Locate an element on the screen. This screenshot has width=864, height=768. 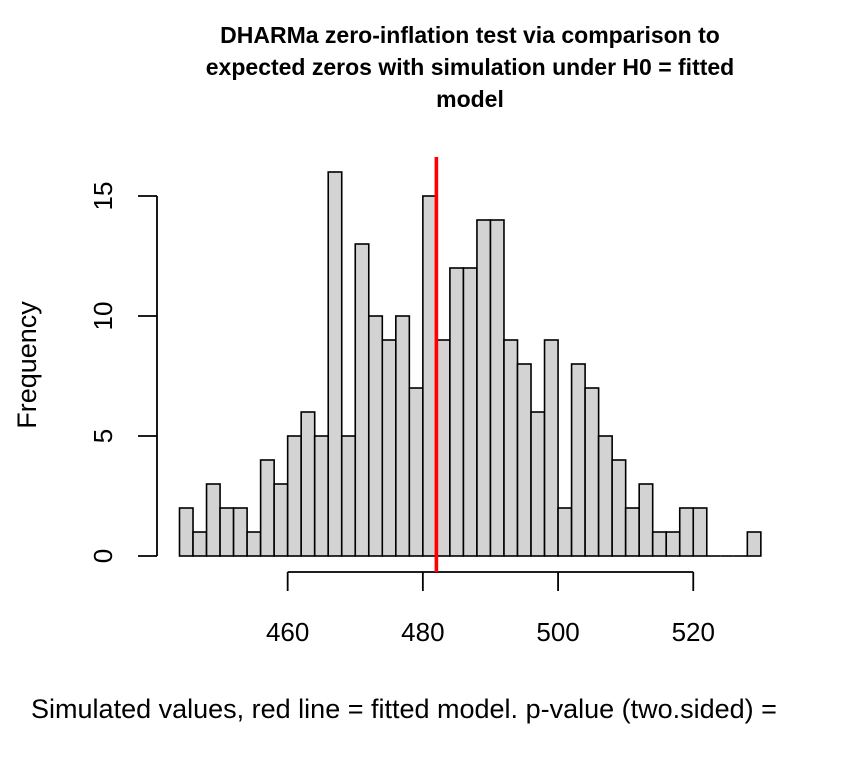
x-axis: 460 480 500 520 is located at coordinates (490, 609).